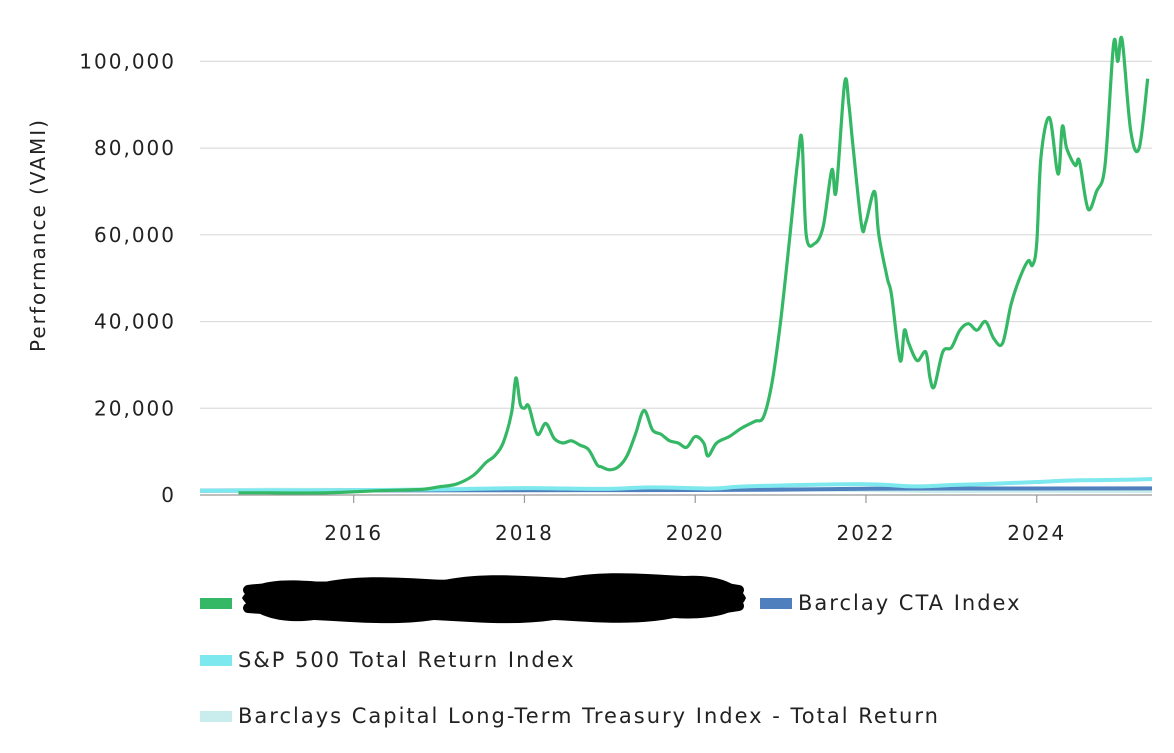 The image size is (1174, 753). I want to click on legend-item-barclay-cta: Barclay CTA Index, so click(891, 603).